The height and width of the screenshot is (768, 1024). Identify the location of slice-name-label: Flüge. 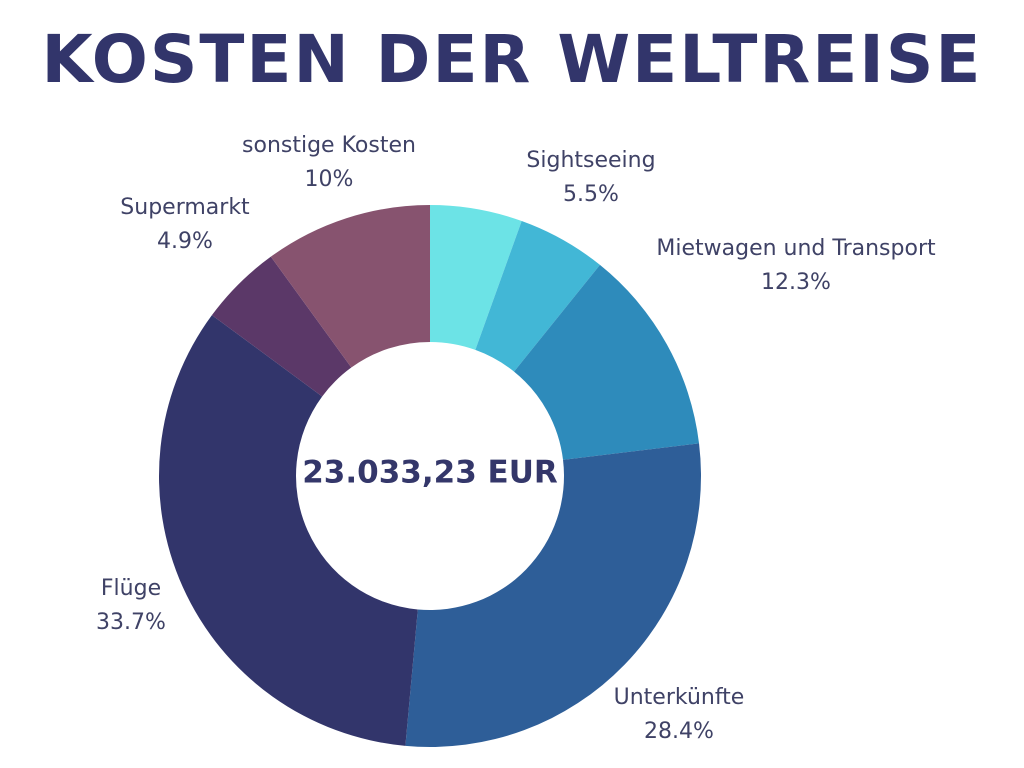
(131, 588).